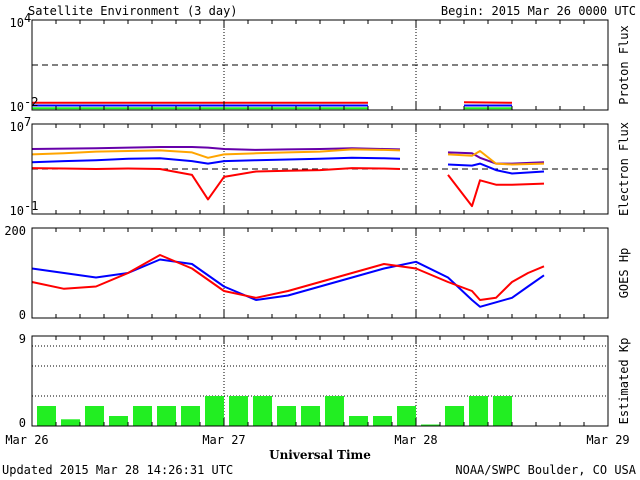  I want to click on x-tick-label-mar27: Mar 27, so click(223, 440).